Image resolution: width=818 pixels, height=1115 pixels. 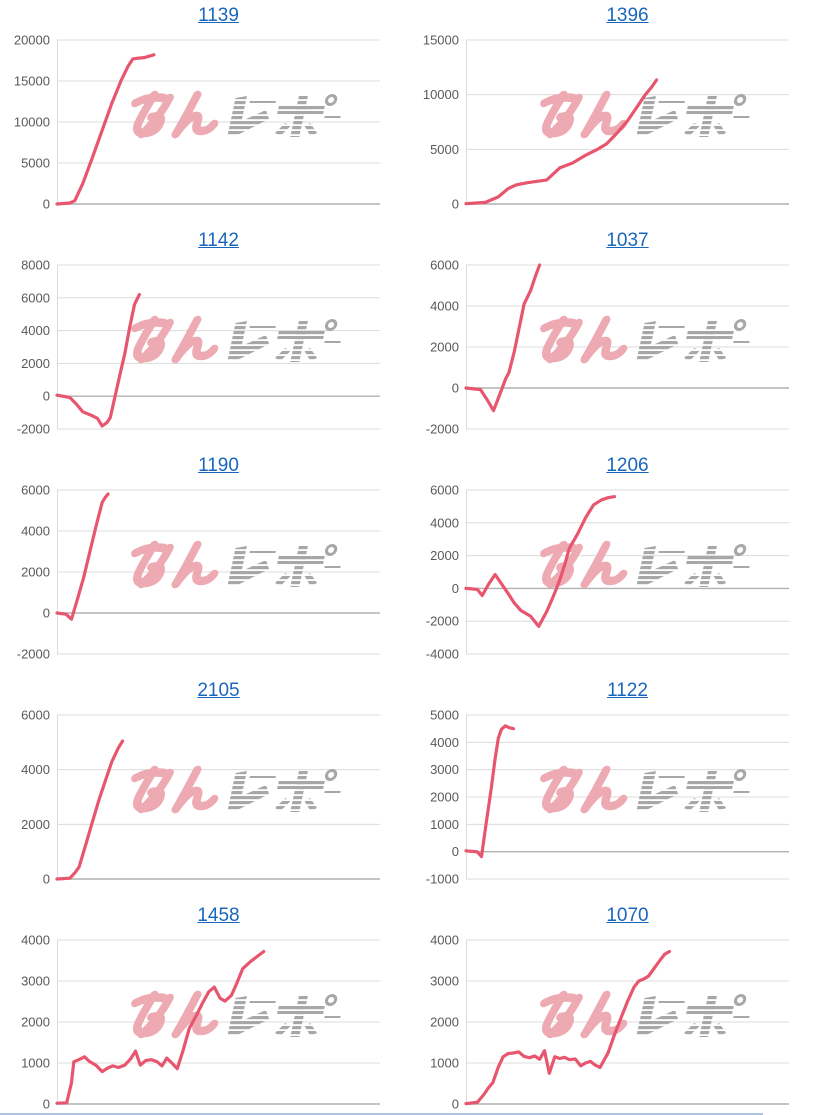 I want to click on y-axis-labels: -2000 0 2000 4000 6000 8000, so click(x=33, y=347).